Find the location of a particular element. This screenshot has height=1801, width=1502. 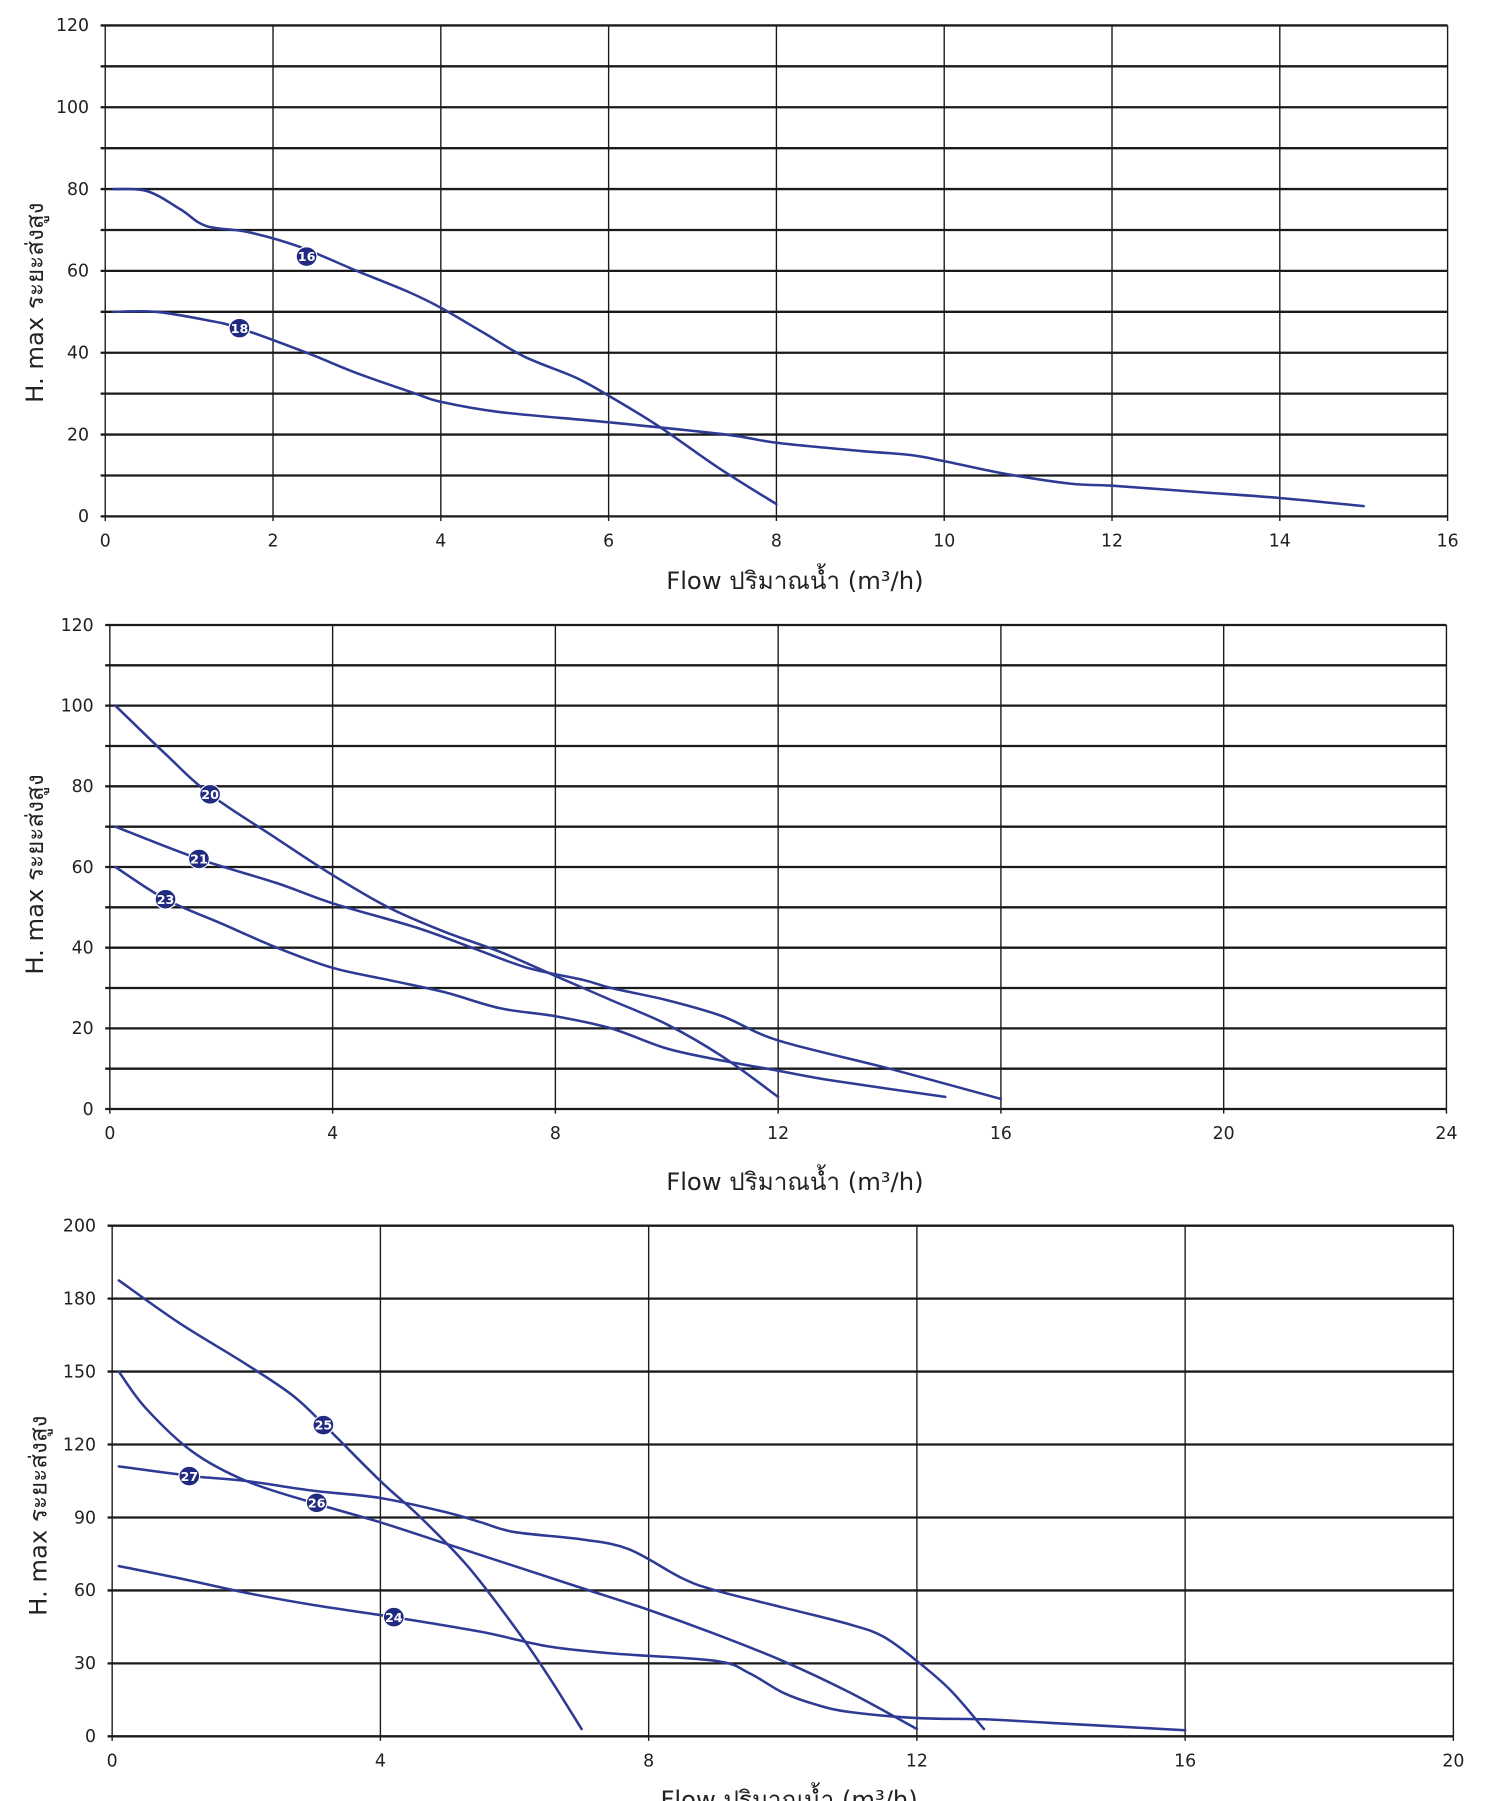

curve-label: 27 is located at coordinates (189, 1476).